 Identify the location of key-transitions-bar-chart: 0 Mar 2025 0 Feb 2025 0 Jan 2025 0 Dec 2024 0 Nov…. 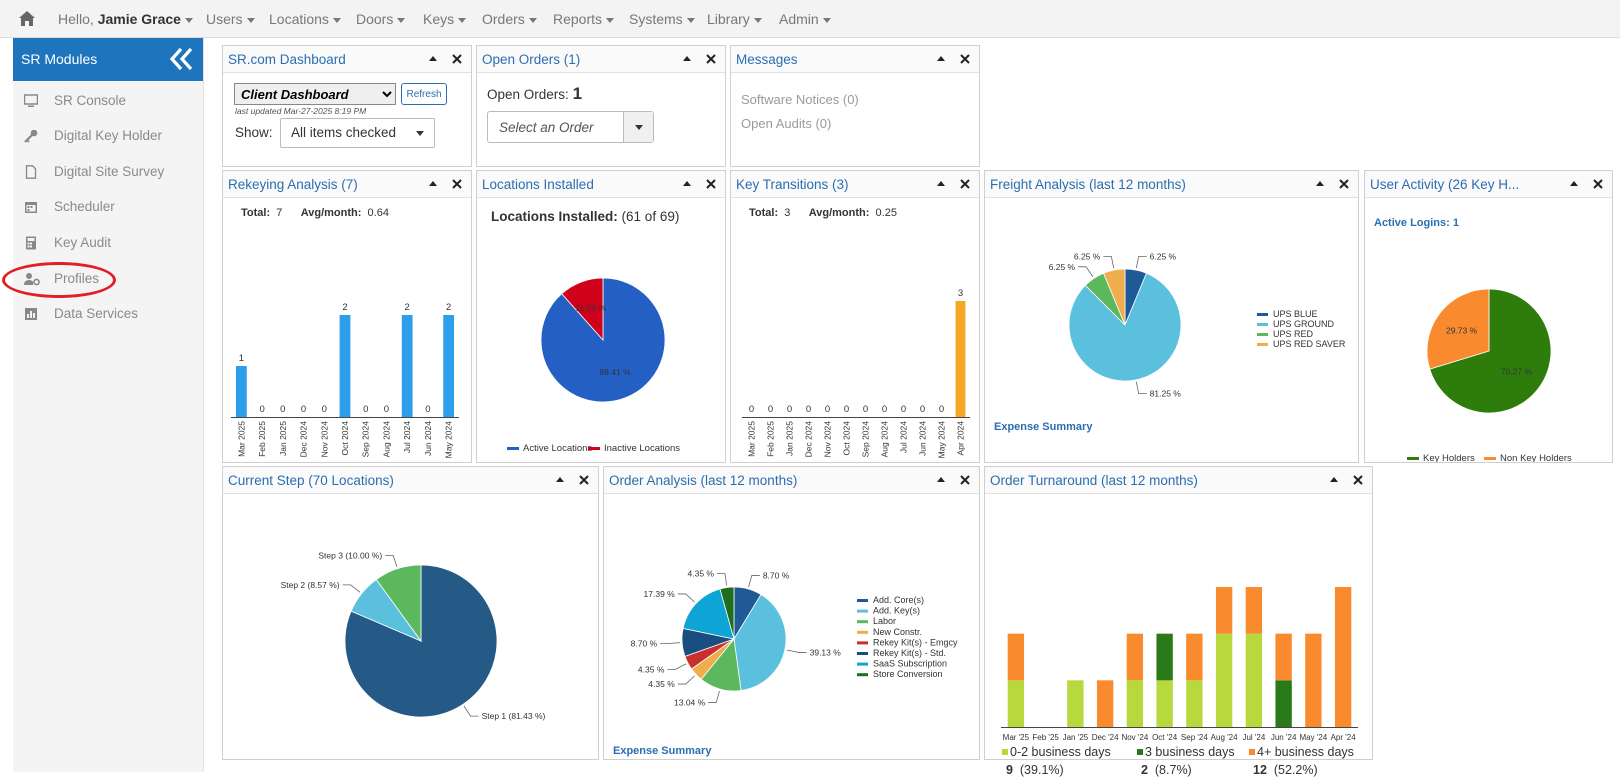
(856, 373).